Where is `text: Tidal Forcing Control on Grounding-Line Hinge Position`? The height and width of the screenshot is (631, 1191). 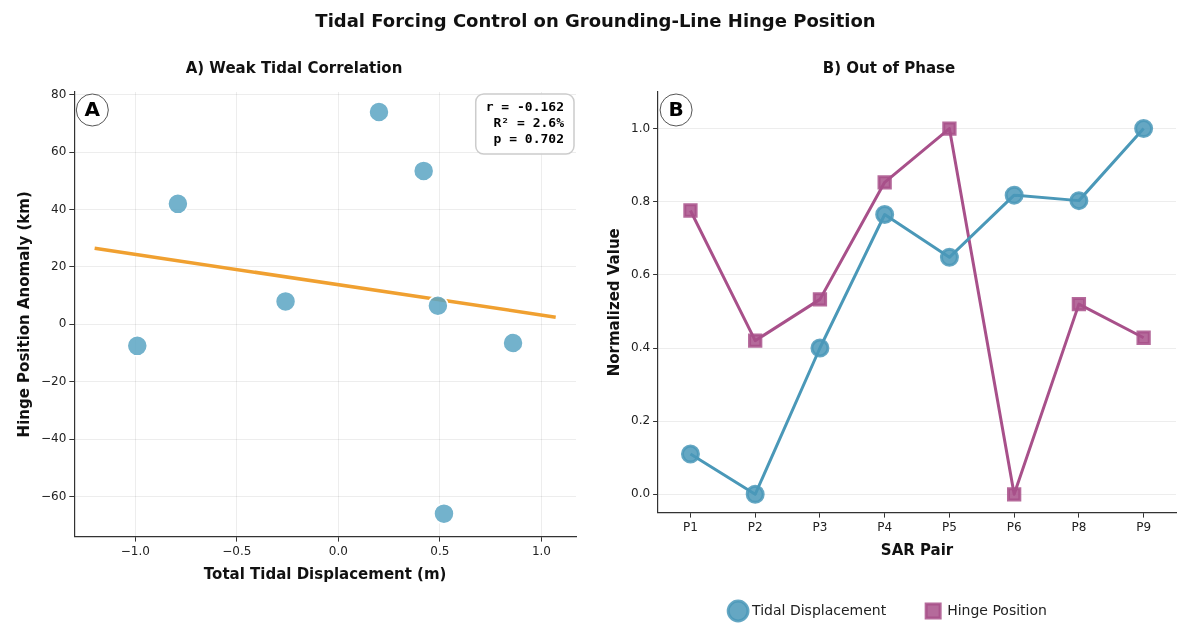 text: Tidal Forcing Control on Grounding-Line Hinge Position is located at coordinates (595, 20).